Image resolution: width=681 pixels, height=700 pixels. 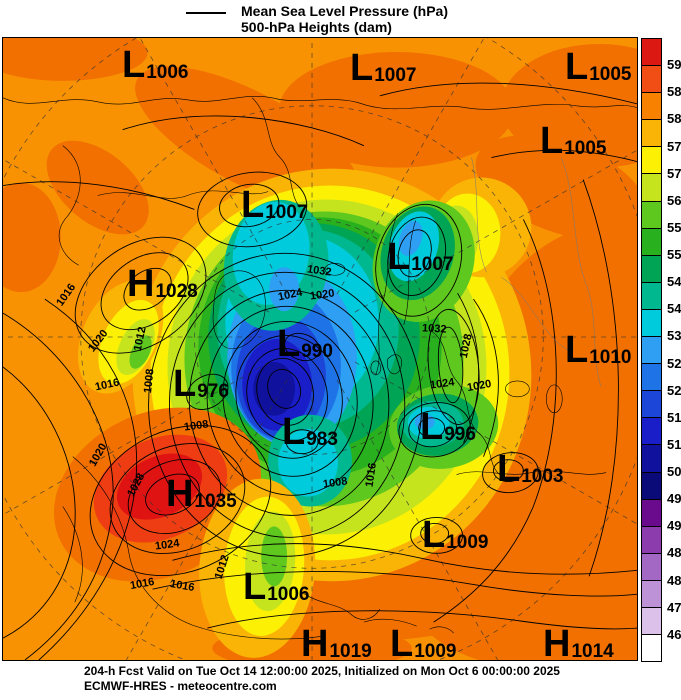 What do you see at coordinates (674, 146) in the screenshot?
I see `colorbar-tick-label: 576` at bounding box center [674, 146].